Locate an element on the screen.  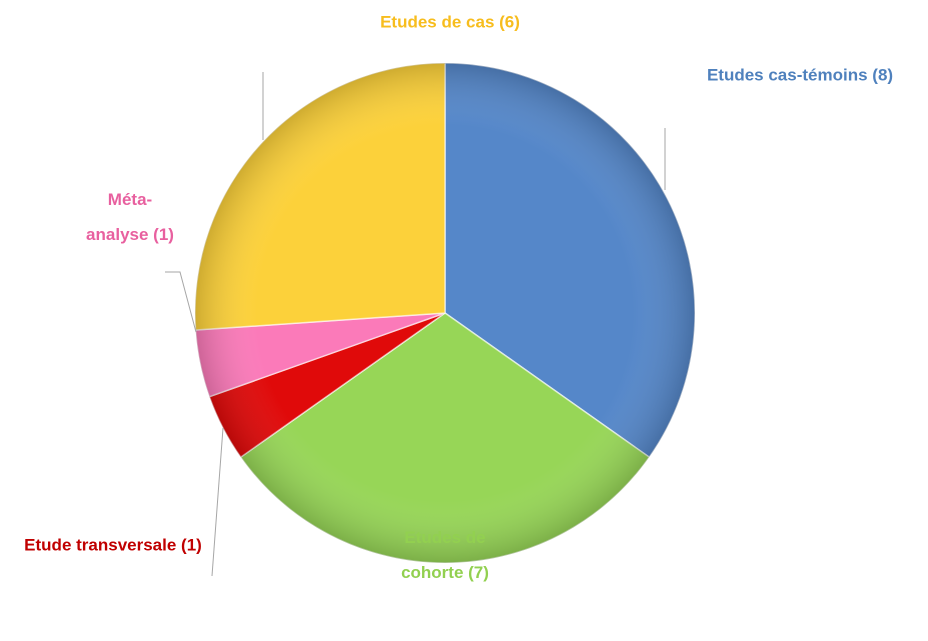
value-label: (8) is located at coordinates (883, 75).